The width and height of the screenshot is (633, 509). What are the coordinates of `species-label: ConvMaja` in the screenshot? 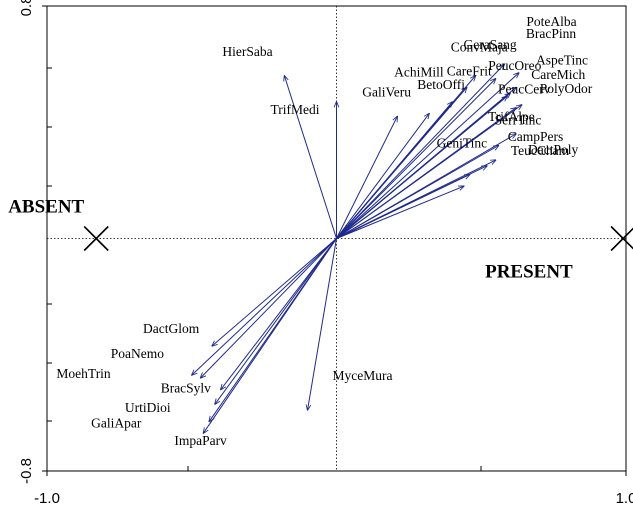 It's located at (479, 47).